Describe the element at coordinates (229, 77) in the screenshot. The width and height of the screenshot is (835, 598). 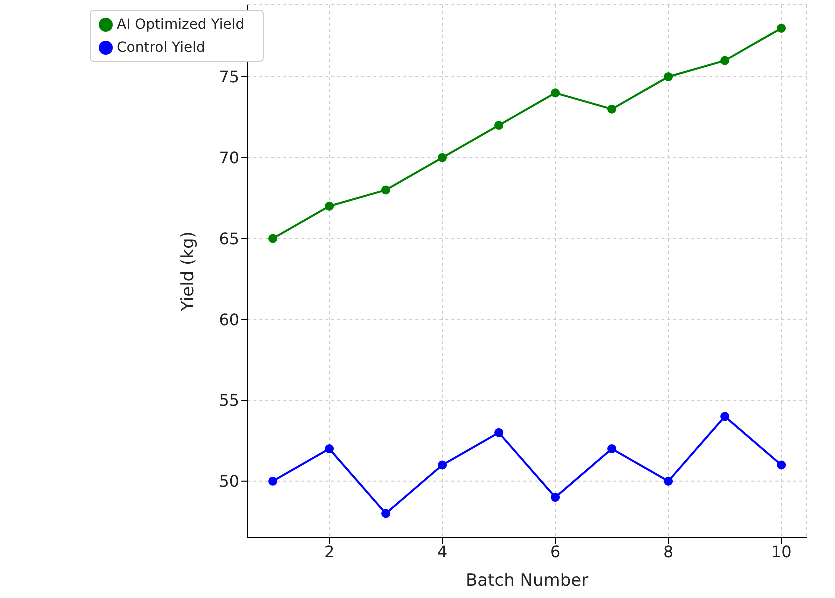
I see `y-tick-label: 75` at that location.